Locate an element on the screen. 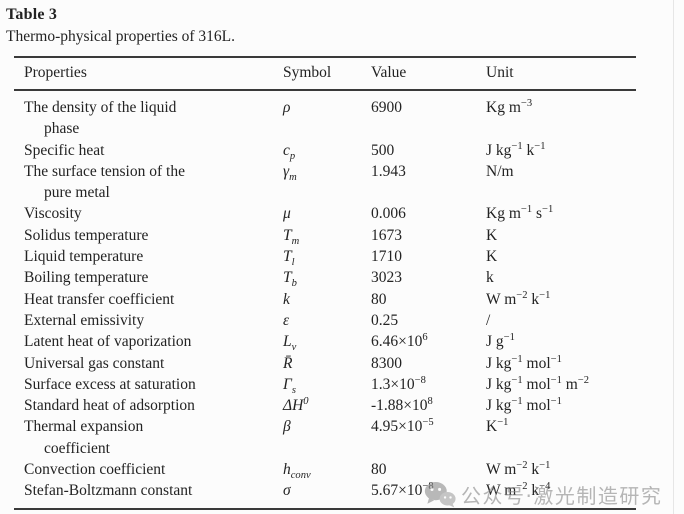 The height and width of the screenshot is (514, 684). property-cell: Liquid temperature is located at coordinates (84, 257).